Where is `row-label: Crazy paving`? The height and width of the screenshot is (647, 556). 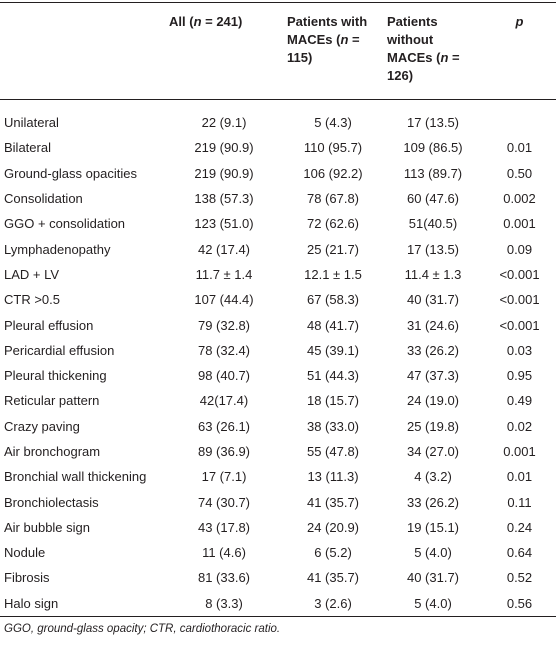 row-label: Crazy paving is located at coordinates (42, 426).